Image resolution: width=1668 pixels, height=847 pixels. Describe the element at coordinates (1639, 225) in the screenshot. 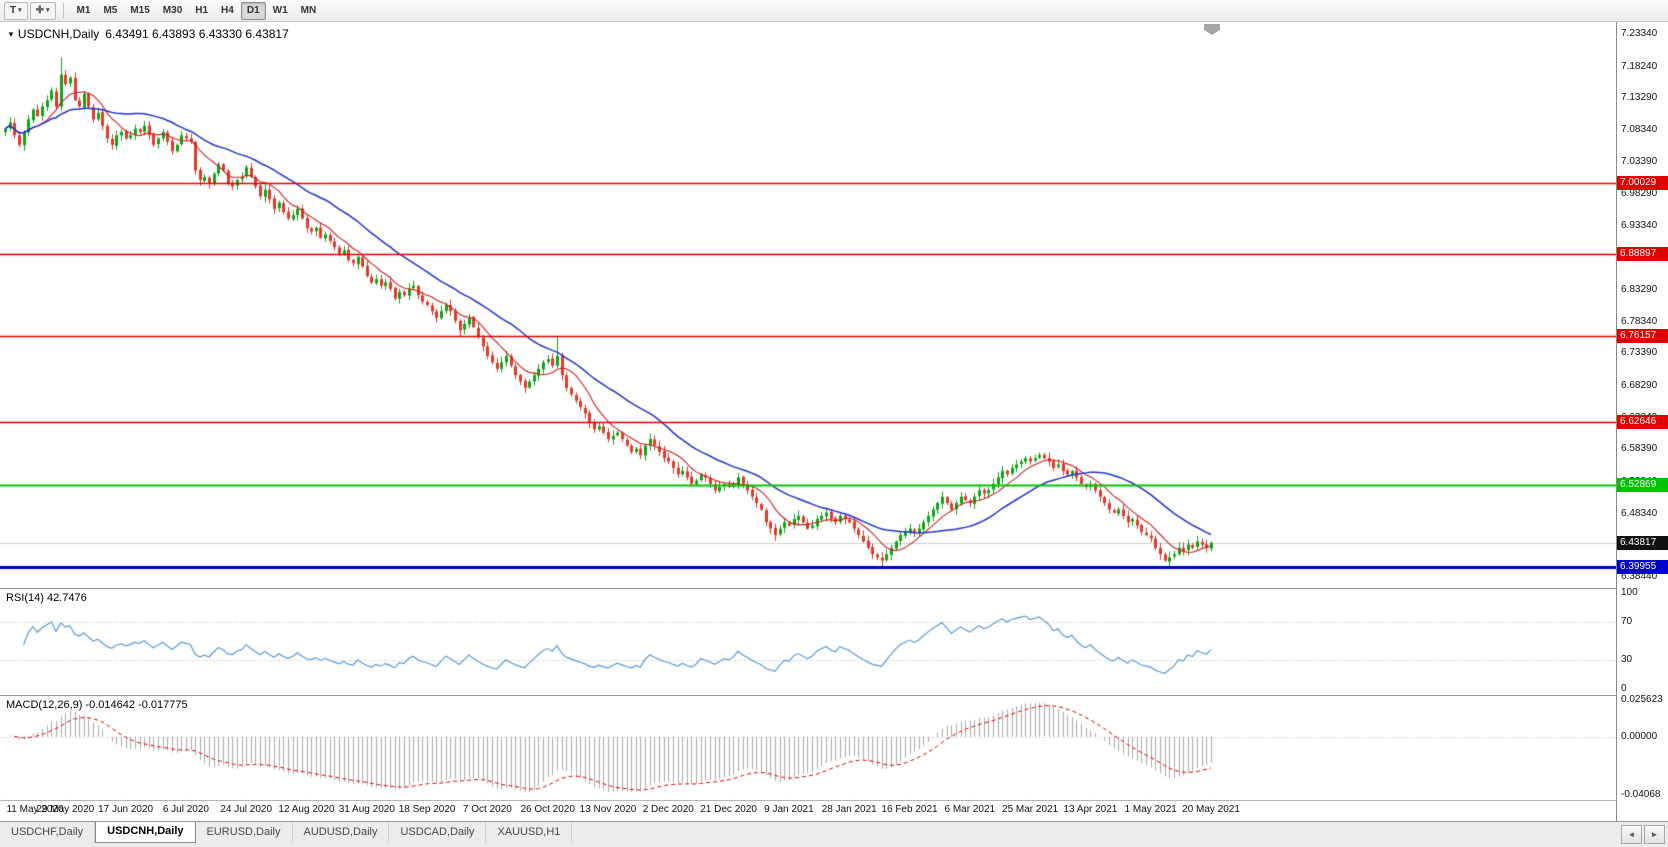

I see `price-axis-label: 6.93340` at that location.